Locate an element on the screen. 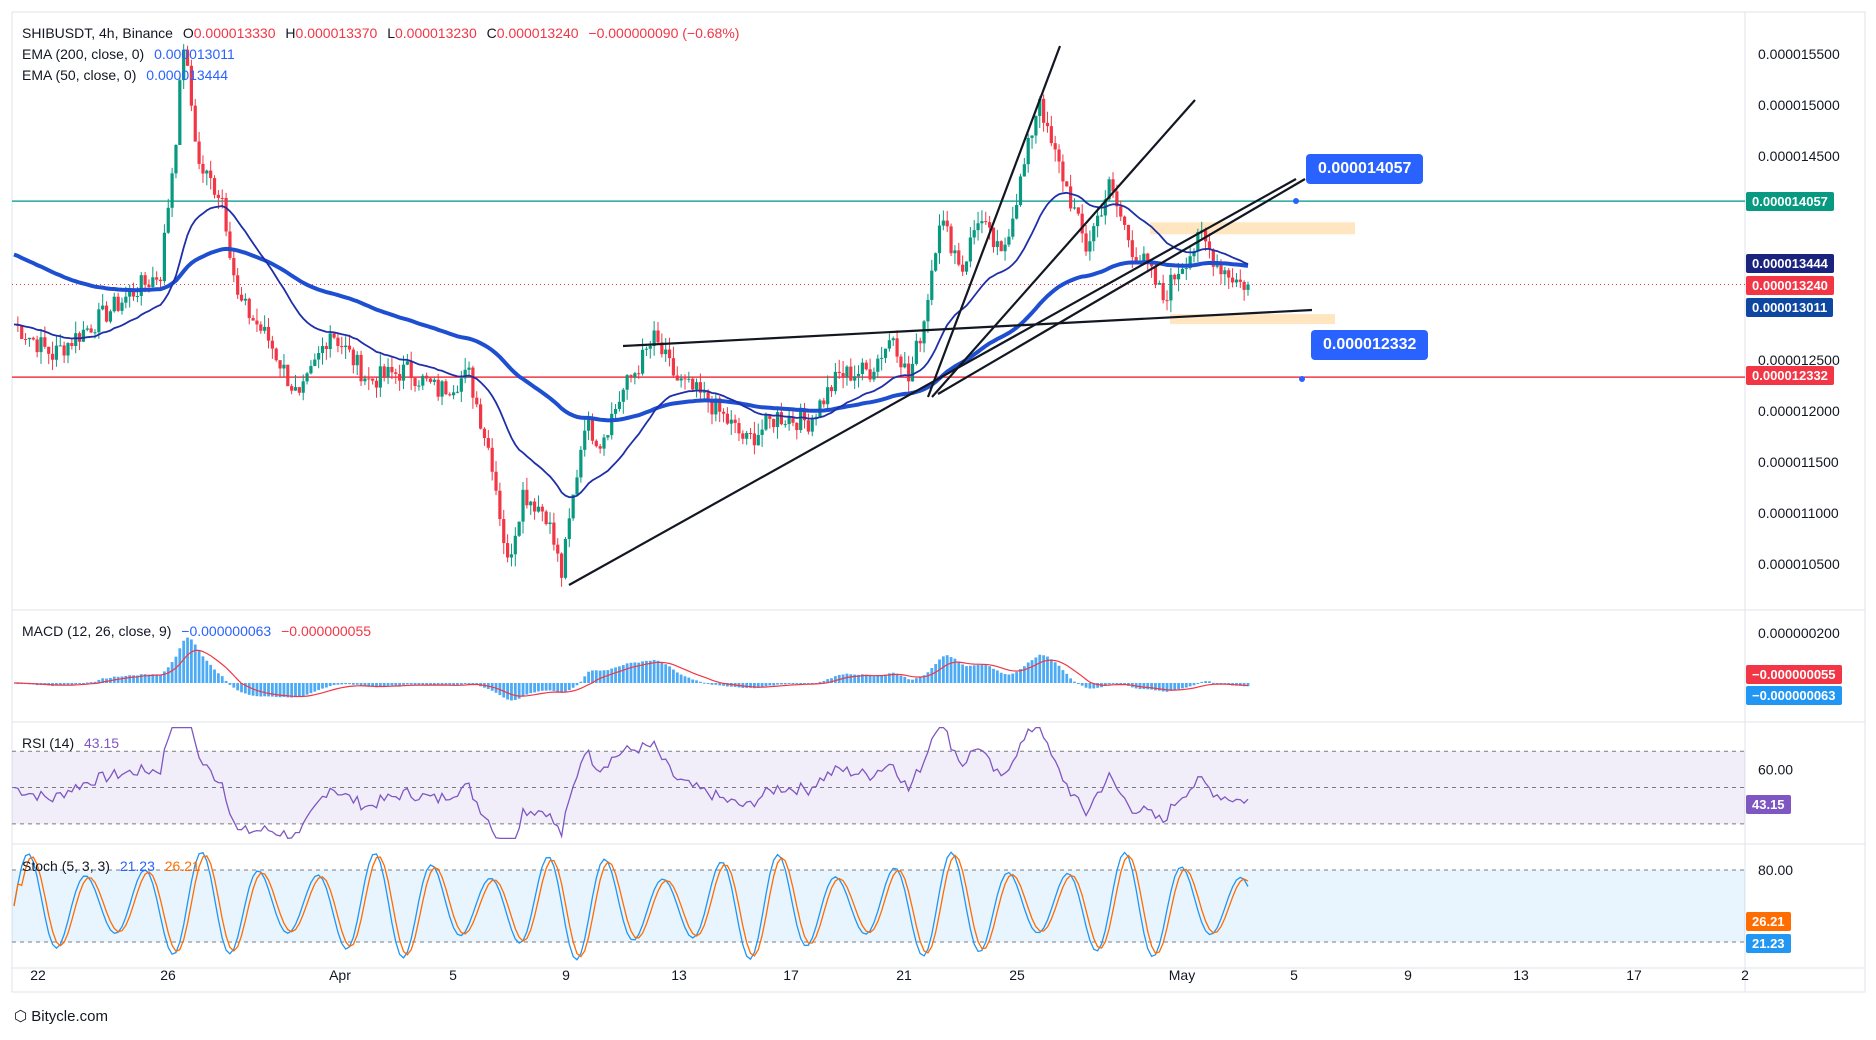  macd-value-tag: −0.000000063 is located at coordinates (1794, 695).